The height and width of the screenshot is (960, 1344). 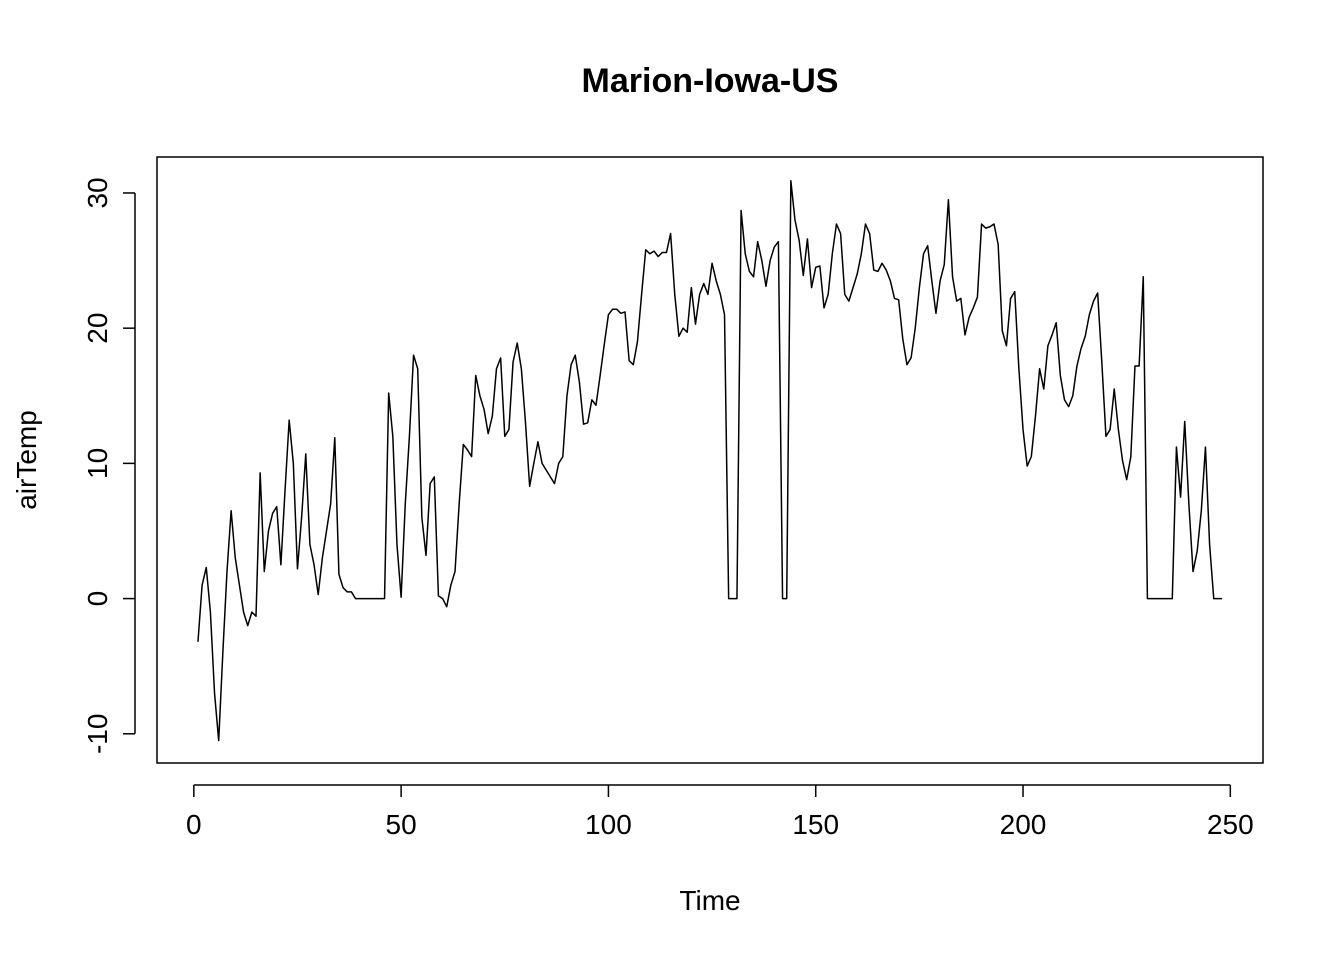 I want to click on x-tick-label: 100, so click(x=608, y=824).